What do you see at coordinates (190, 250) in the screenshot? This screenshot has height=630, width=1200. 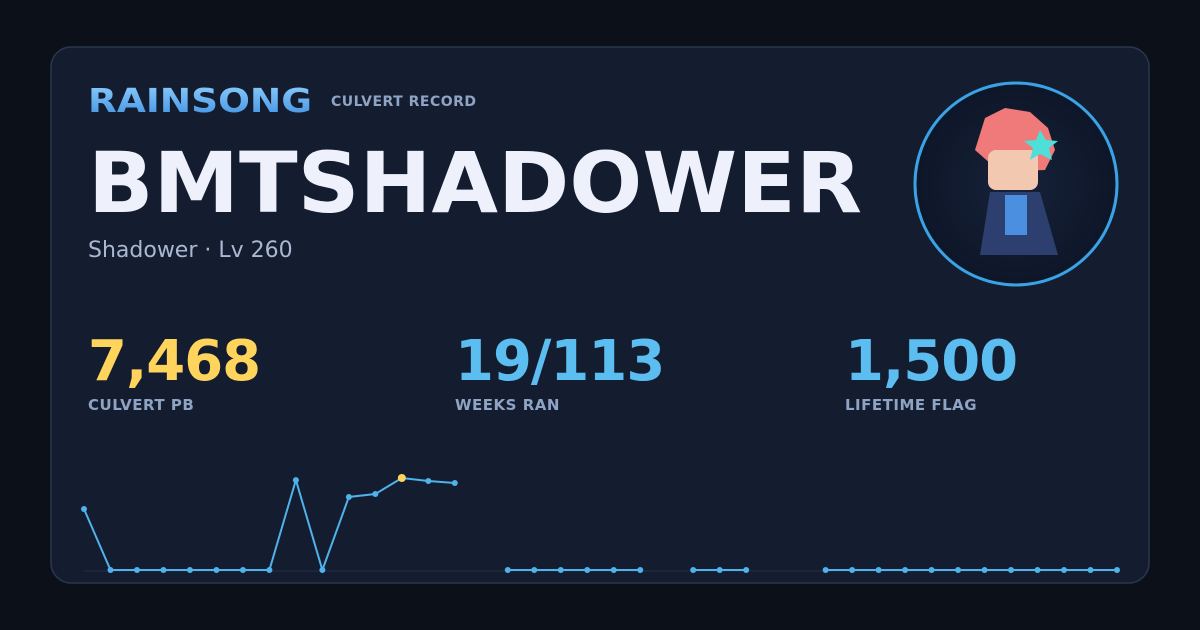 I see `character-subtitle: Shadower · Lv 260` at bounding box center [190, 250].